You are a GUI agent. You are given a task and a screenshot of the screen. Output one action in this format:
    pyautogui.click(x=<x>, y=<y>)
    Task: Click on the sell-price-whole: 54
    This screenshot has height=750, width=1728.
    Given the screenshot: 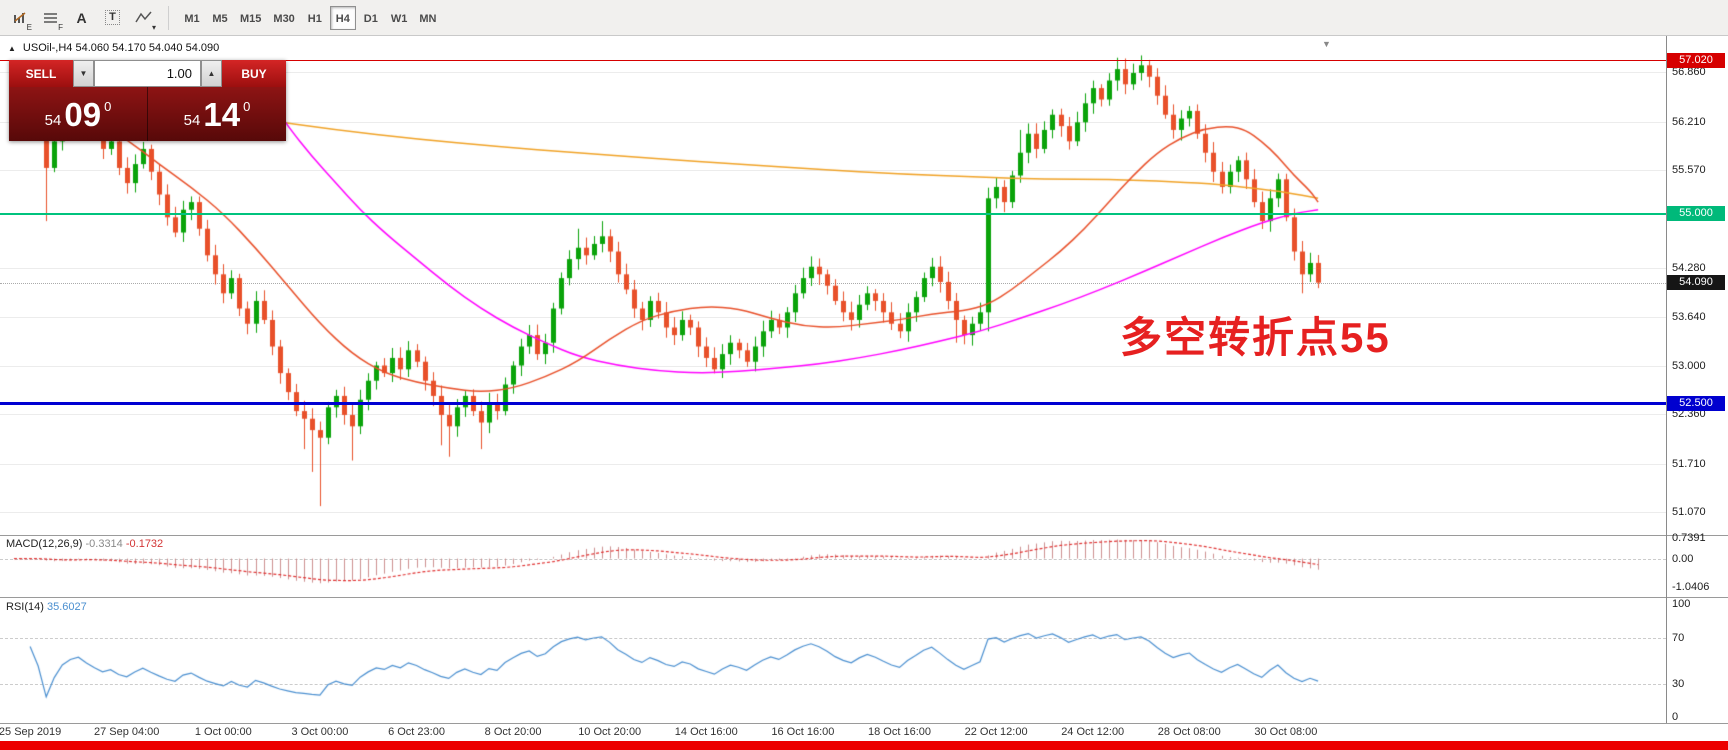 What is the action you would take?
    pyautogui.click(x=53, y=120)
    